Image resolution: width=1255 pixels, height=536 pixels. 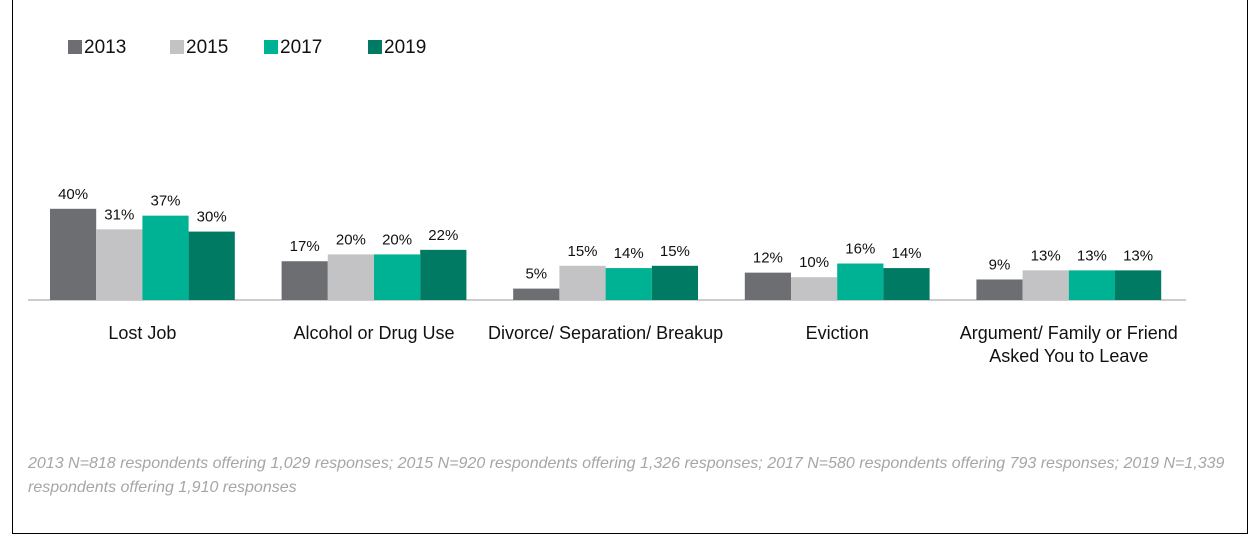 I want to click on value-label: 16%, so click(x=860, y=248).